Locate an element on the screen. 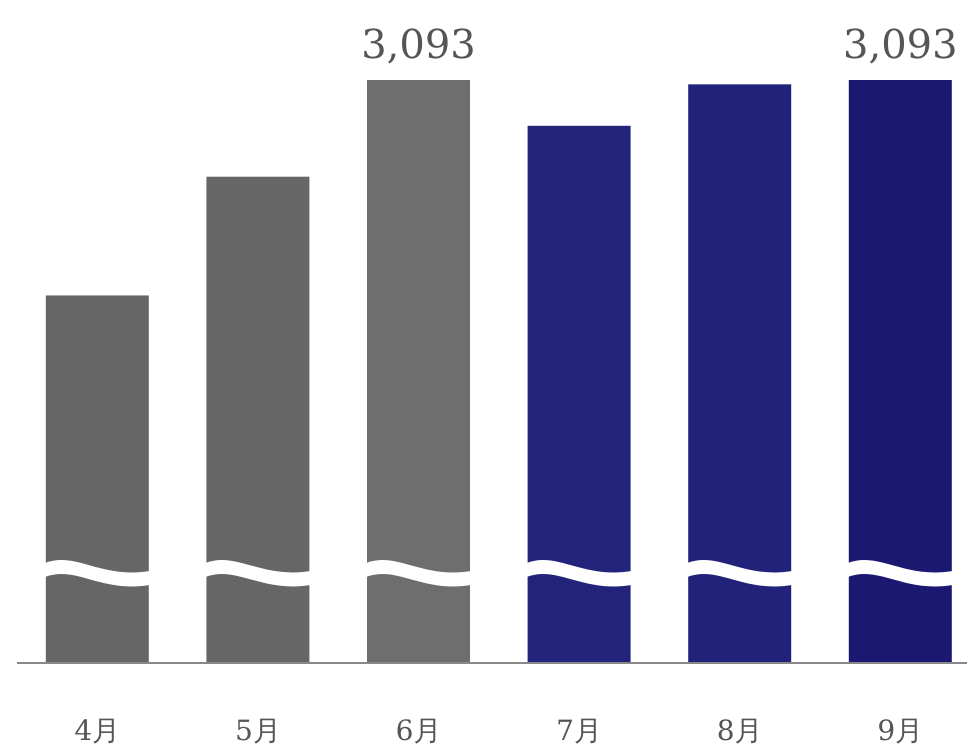 The width and height of the screenshot is (967, 749). x-tick-label: 4月 is located at coordinates (97, 730).